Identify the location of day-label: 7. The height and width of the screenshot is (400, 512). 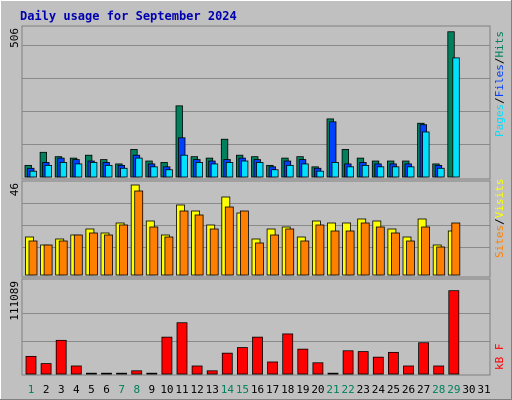
(121, 389).